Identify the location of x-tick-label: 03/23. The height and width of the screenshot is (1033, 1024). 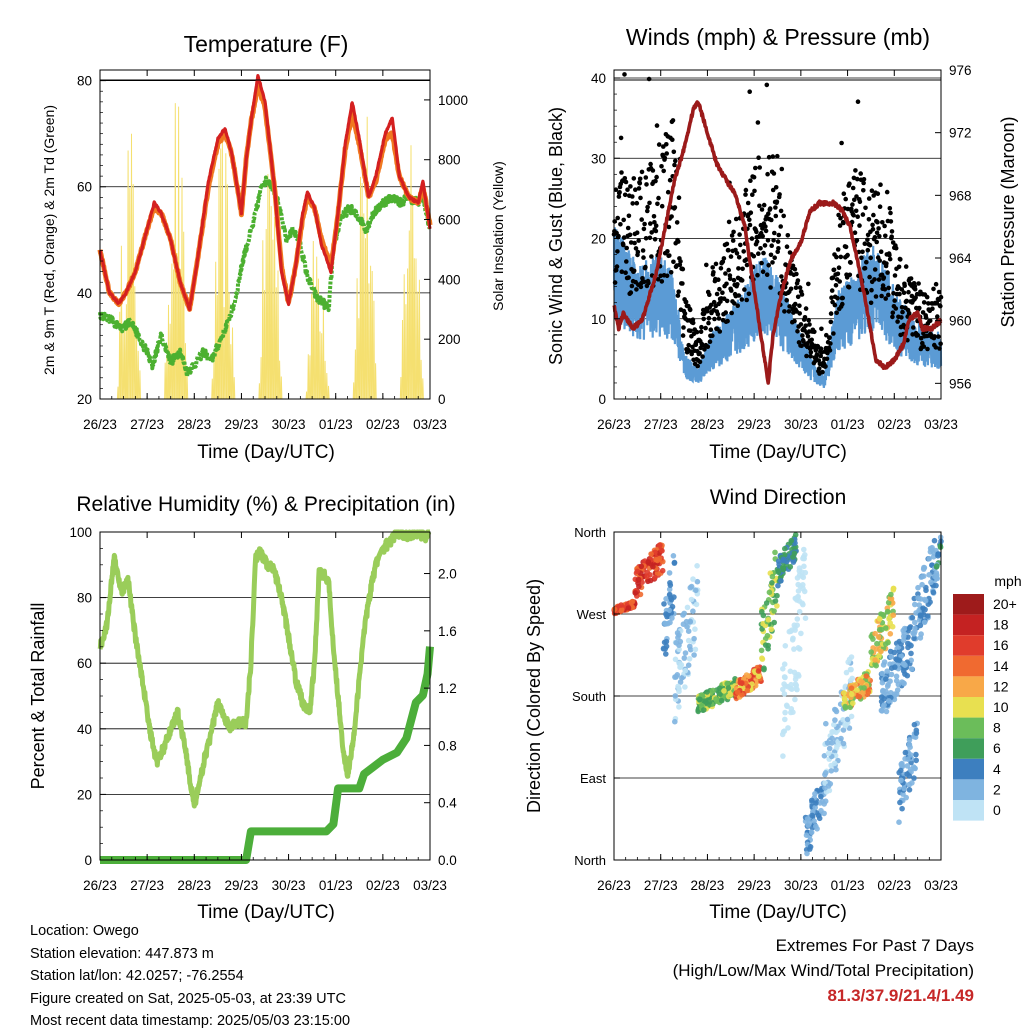
(941, 424).